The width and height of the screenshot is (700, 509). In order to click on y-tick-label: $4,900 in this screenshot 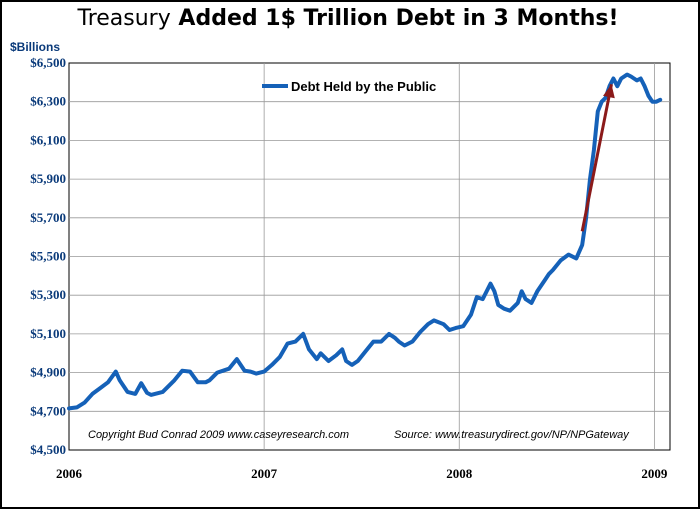, I will do `click(48, 372)`.